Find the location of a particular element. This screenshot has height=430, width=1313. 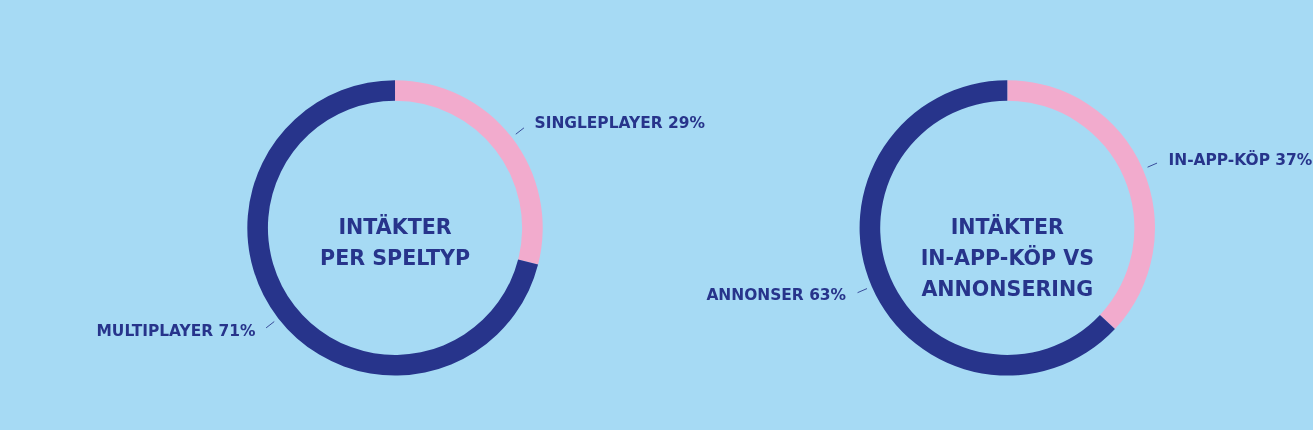

slice-label: SINGLEPLAYER 29% is located at coordinates (619, 122).